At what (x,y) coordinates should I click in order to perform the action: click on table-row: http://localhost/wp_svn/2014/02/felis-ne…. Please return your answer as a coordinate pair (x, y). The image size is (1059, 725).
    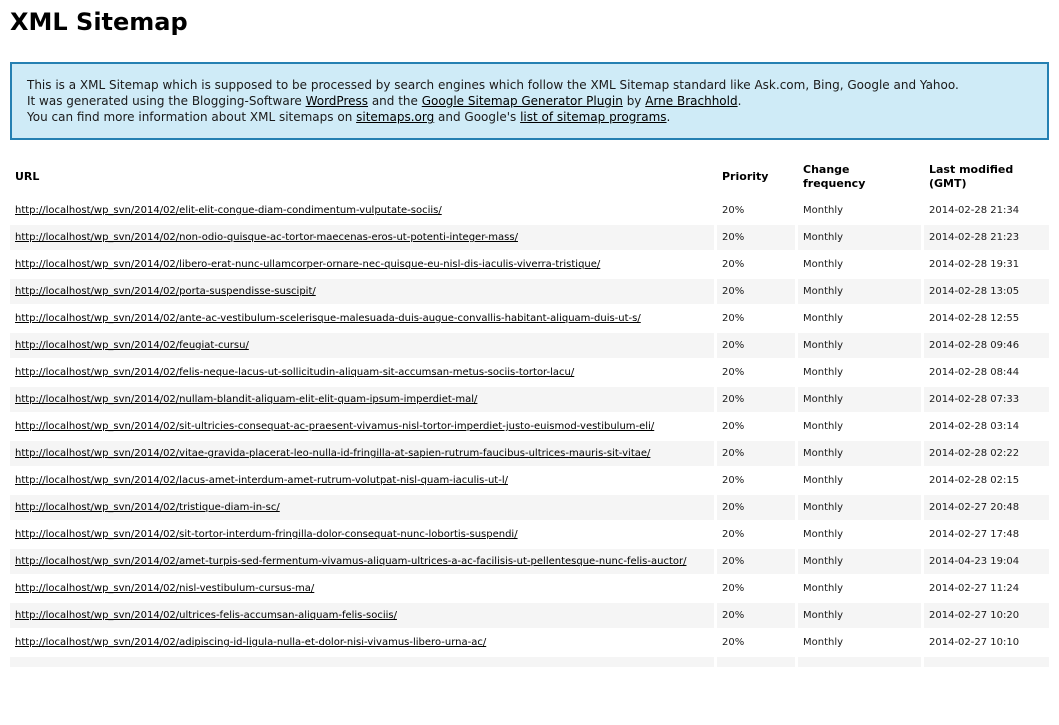
    Looking at the image, I should click on (529, 372).